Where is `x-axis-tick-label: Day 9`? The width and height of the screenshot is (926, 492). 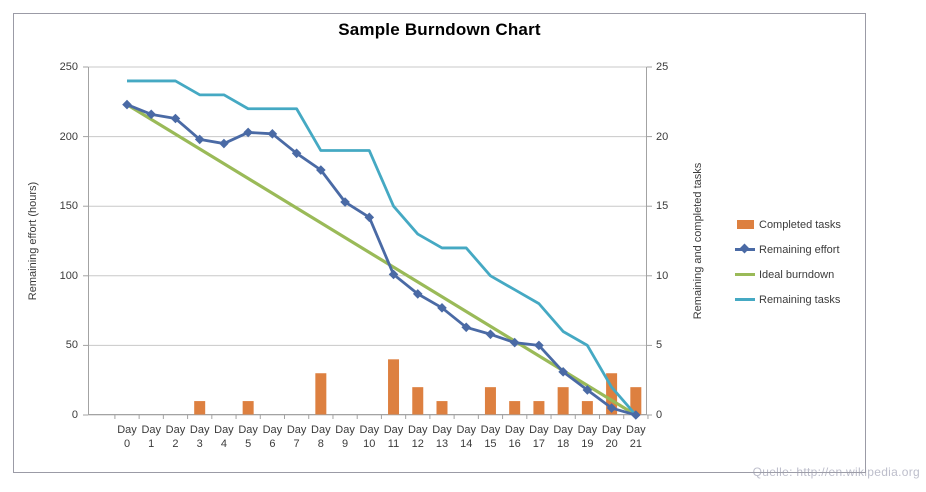
x-axis-tick-label: Day 9 is located at coordinates (345, 437).